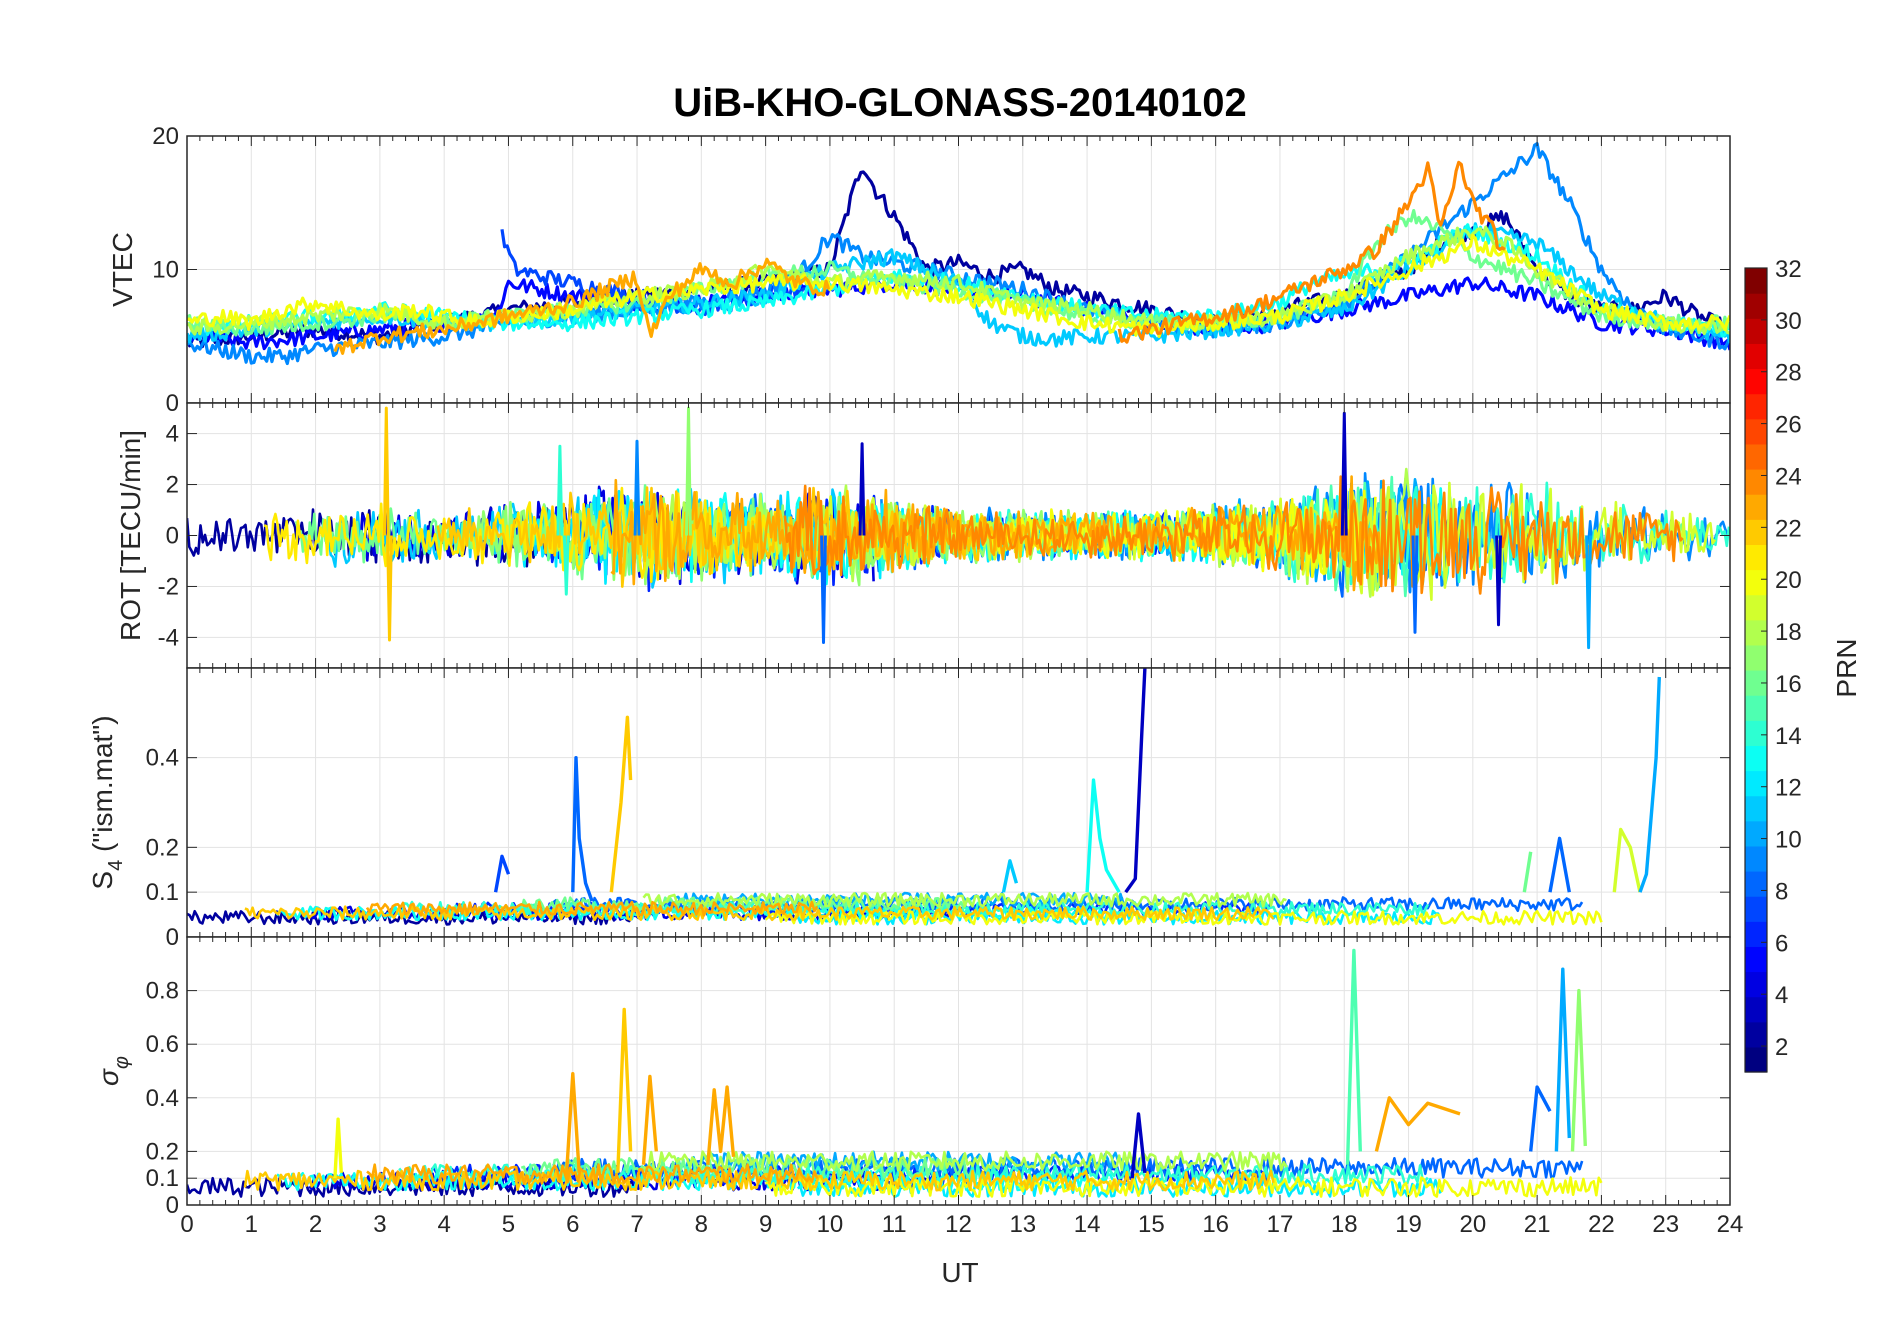 Image resolution: width=1902 pixels, height=1330 pixels. I want to click on y-tick-label: 0.6, so click(162, 1044).